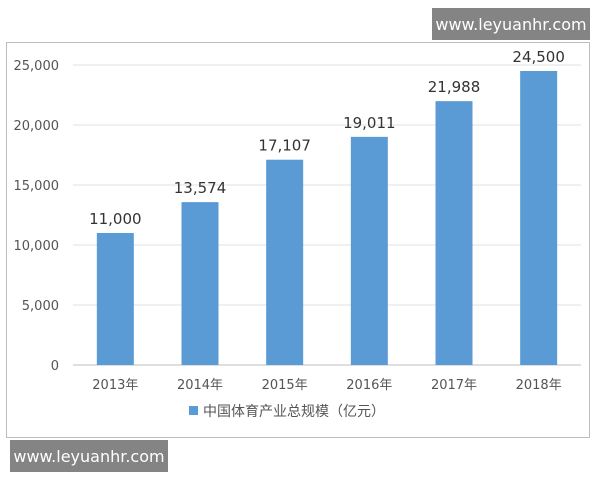  I want to click on y-tick-label: 5,000, so click(40, 306).